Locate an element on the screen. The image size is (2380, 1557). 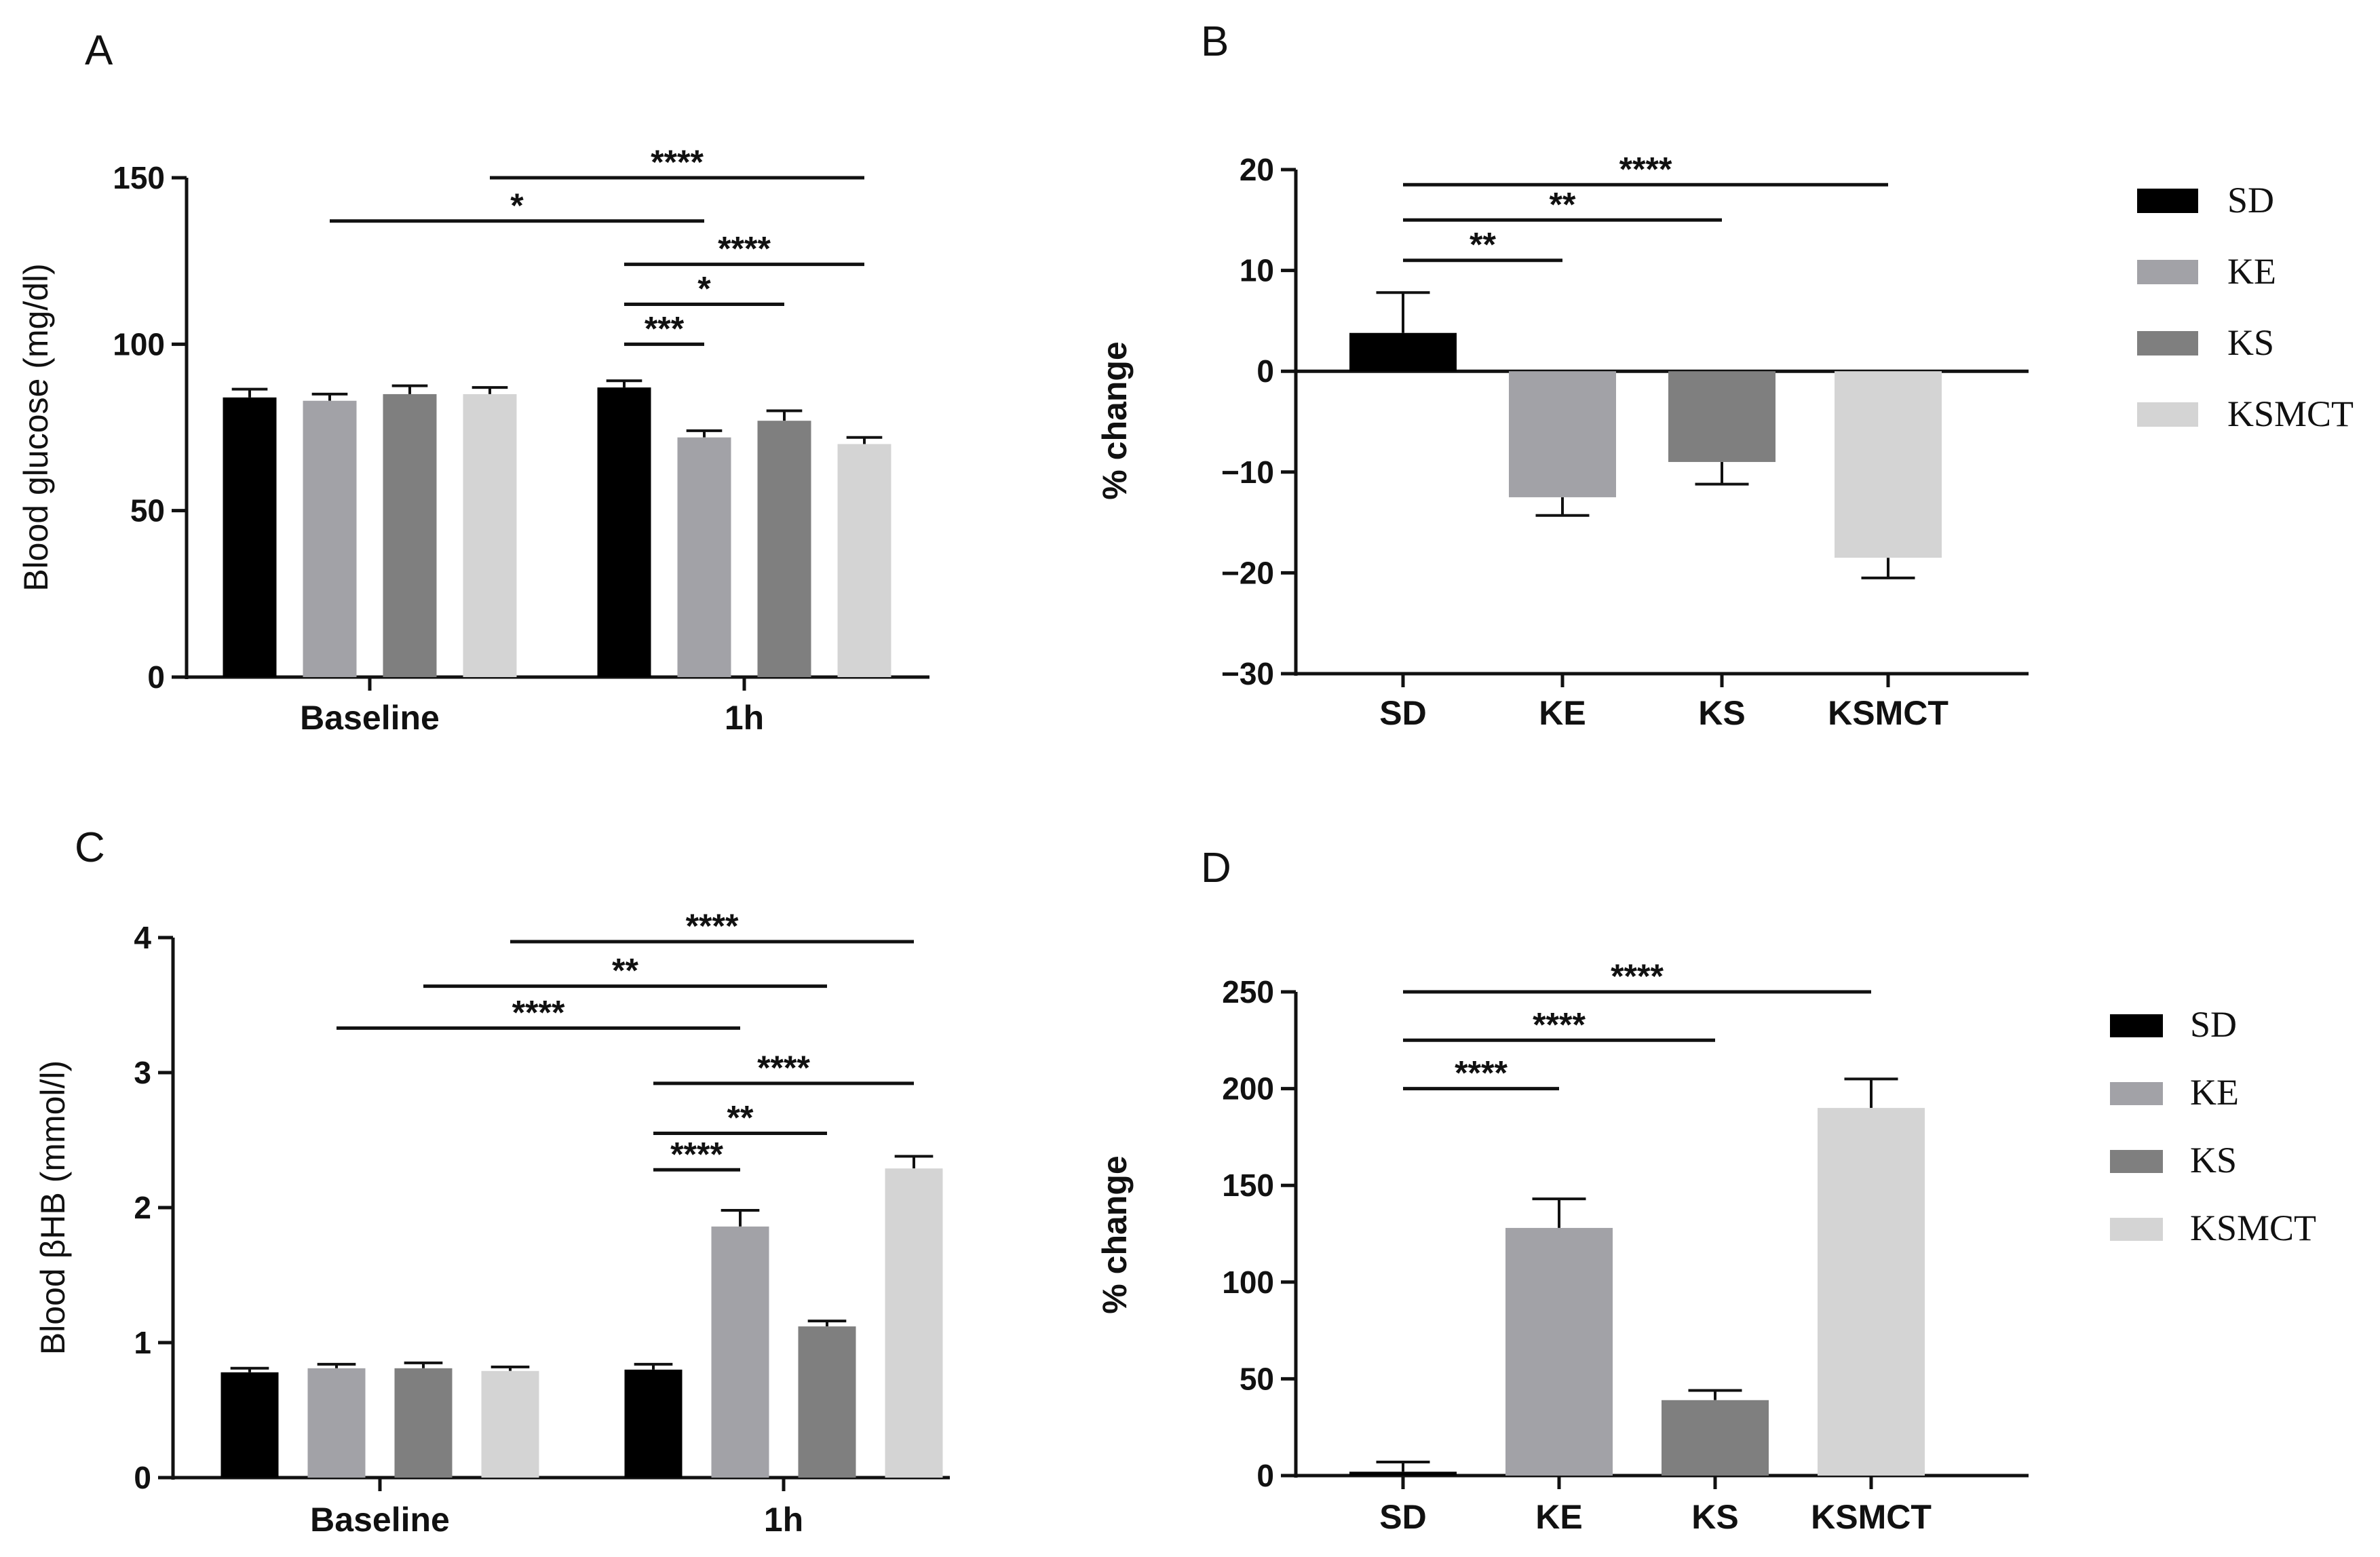
panel-label-c: C is located at coordinates (90, 848).